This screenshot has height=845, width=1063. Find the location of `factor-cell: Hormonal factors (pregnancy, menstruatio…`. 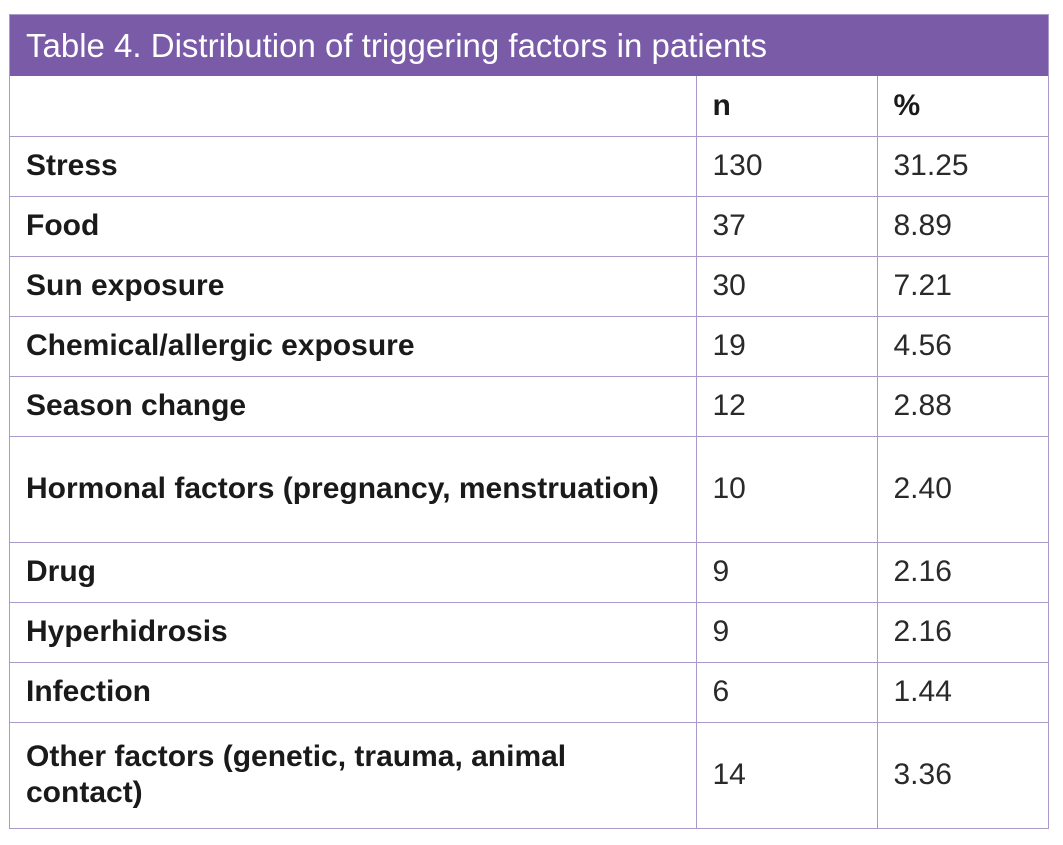

factor-cell: Hormonal factors (pregnancy, menstruatio… is located at coordinates (353, 489).